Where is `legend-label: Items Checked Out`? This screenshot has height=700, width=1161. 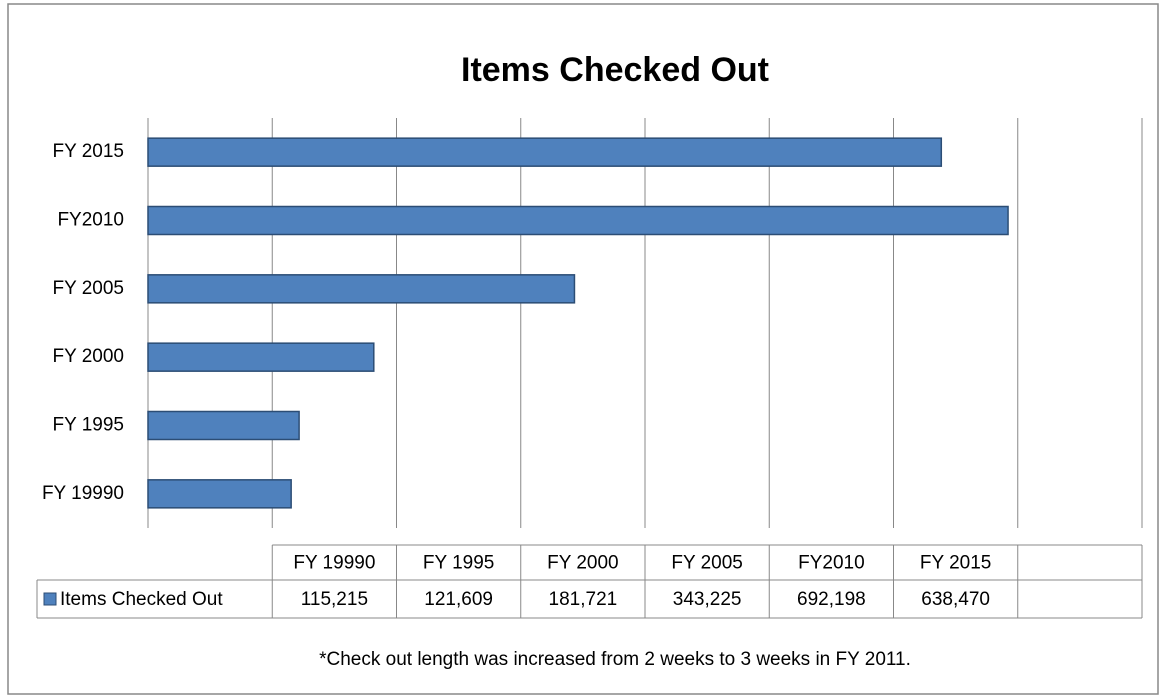 legend-label: Items Checked Out is located at coordinates (141, 599).